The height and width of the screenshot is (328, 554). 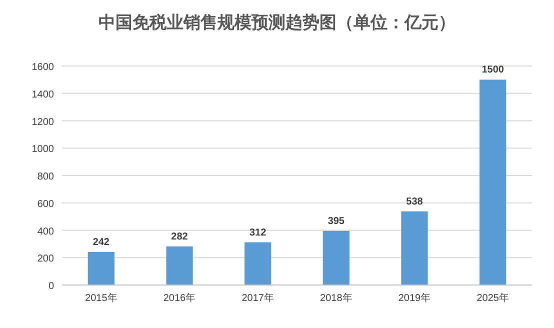 What do you see at coordinates (45, 259) in the screenshot?
I see `y-tick-label: 200` at bounding box center [45, 259].